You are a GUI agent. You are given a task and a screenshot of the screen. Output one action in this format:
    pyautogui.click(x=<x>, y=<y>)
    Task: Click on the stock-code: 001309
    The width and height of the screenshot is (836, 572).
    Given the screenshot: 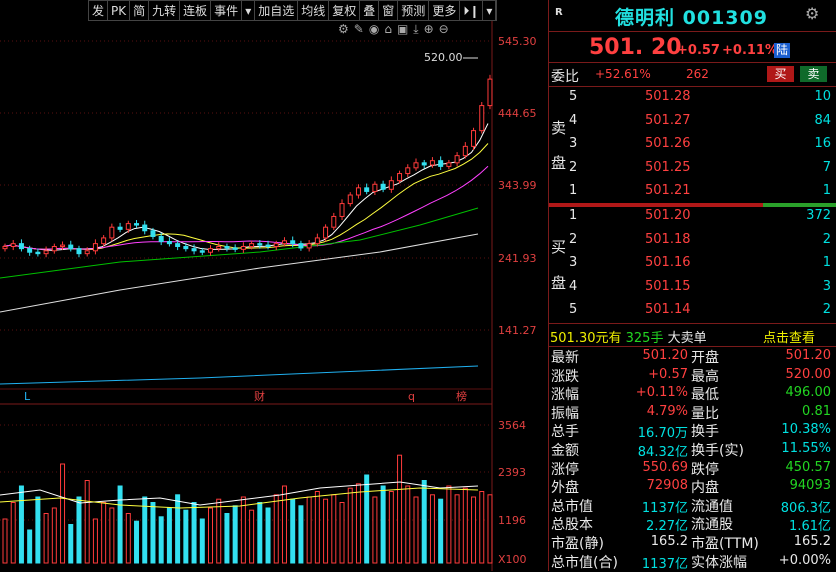 What is the action you would take?
    pyautogui.click(x=725, y=18)
    